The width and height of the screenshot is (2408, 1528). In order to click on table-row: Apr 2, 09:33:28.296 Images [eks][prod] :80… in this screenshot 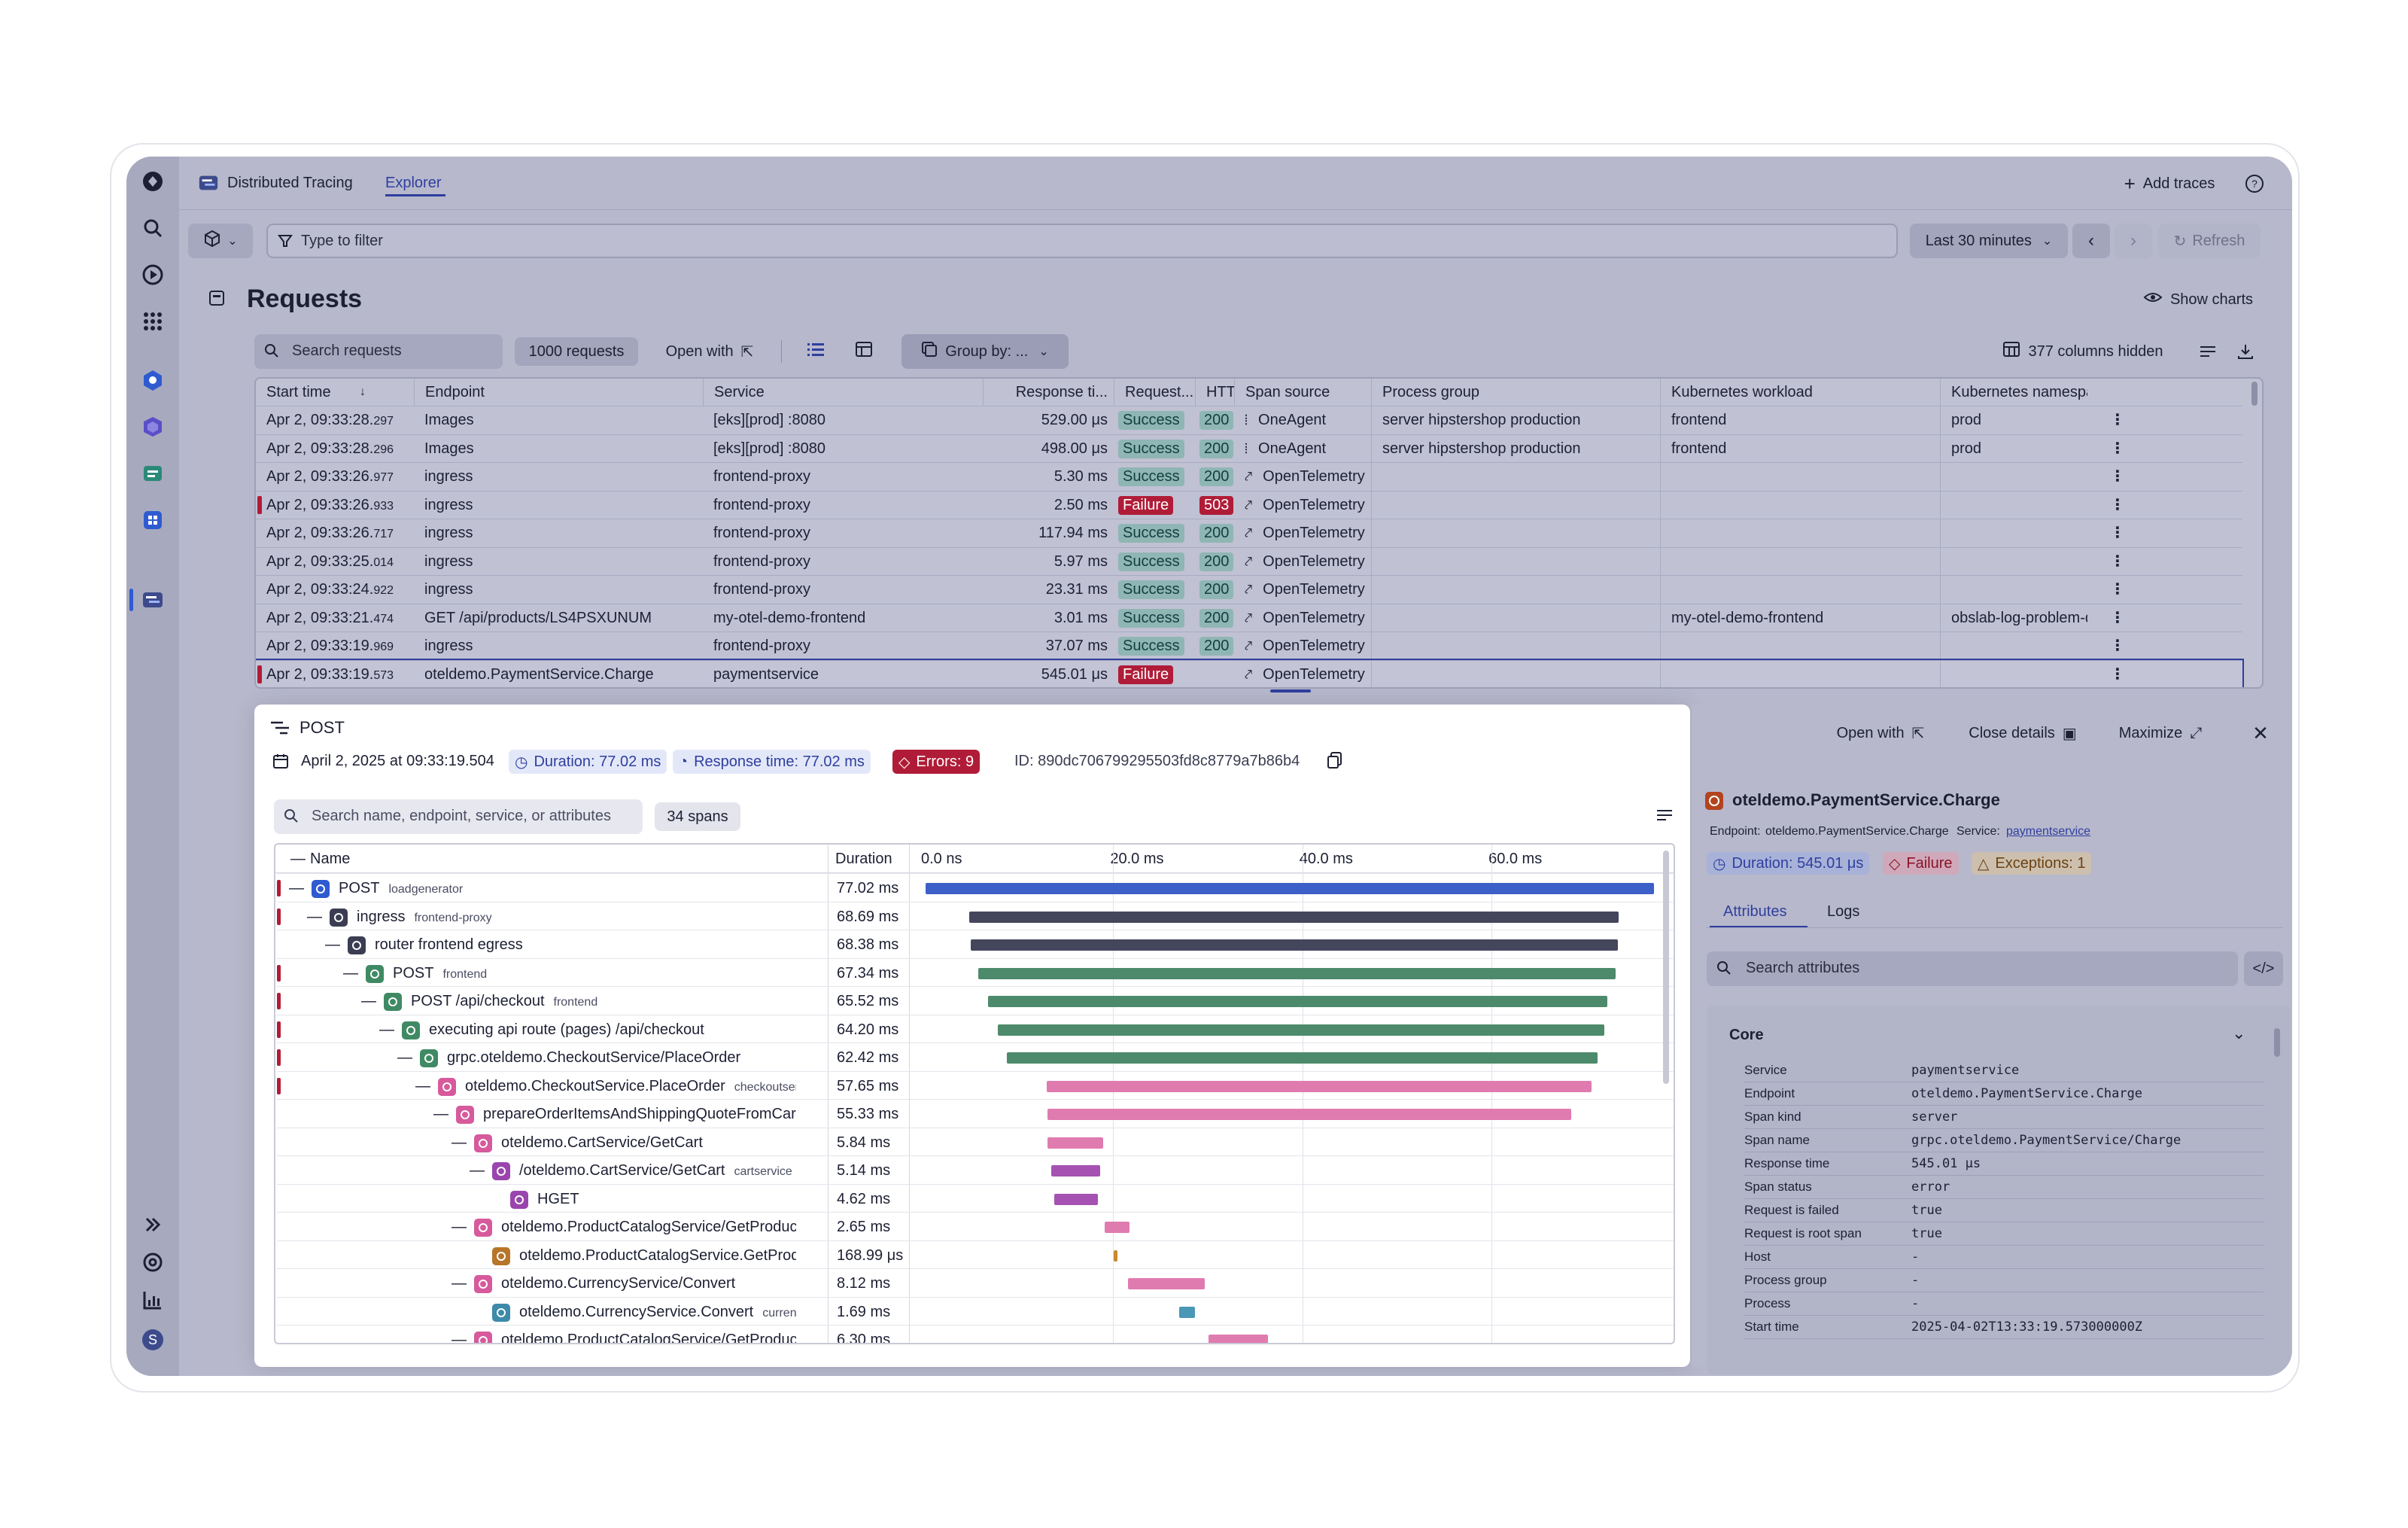, I will do `click(1249, 448)`.